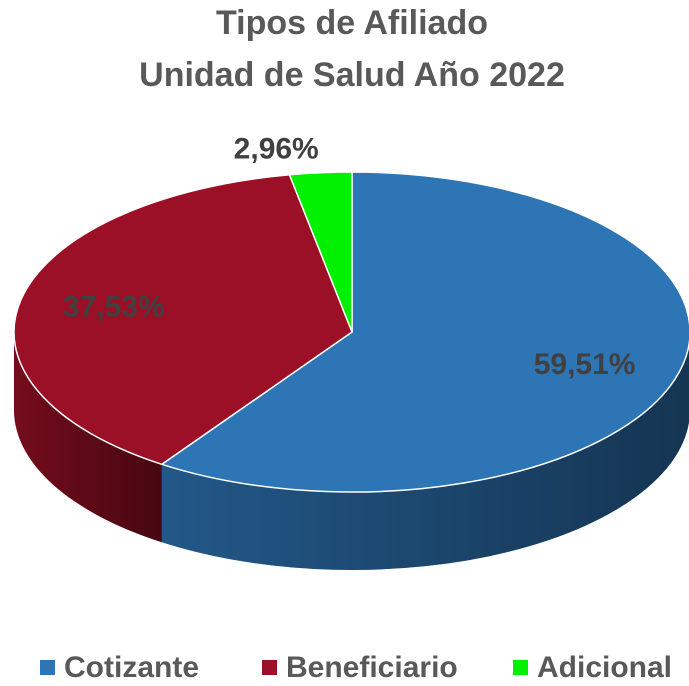 Image resolution: width=689 pixels, height=686 pixels. What do you see at coordinates (585, 364) in the screenshot?
I see `data-label: 59,51%` at bounding box center [585, 364].